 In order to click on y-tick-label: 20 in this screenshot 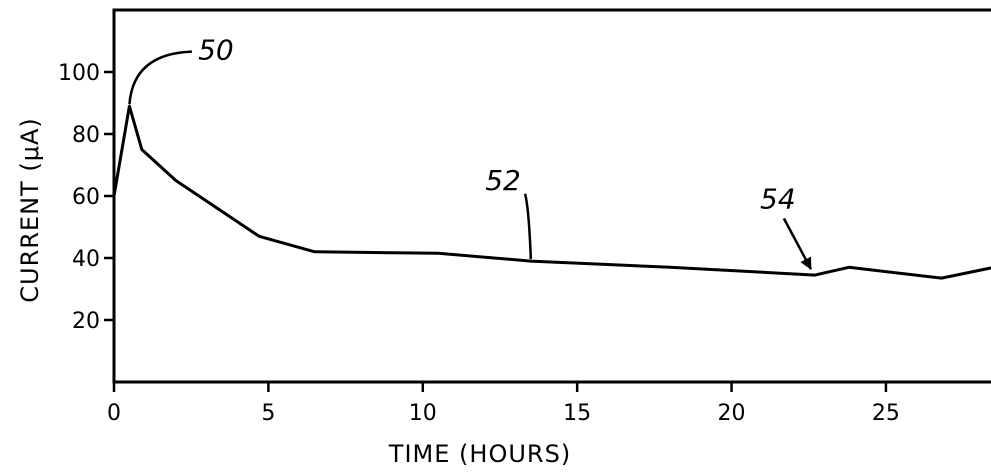, I will do `click(86, 321)`.